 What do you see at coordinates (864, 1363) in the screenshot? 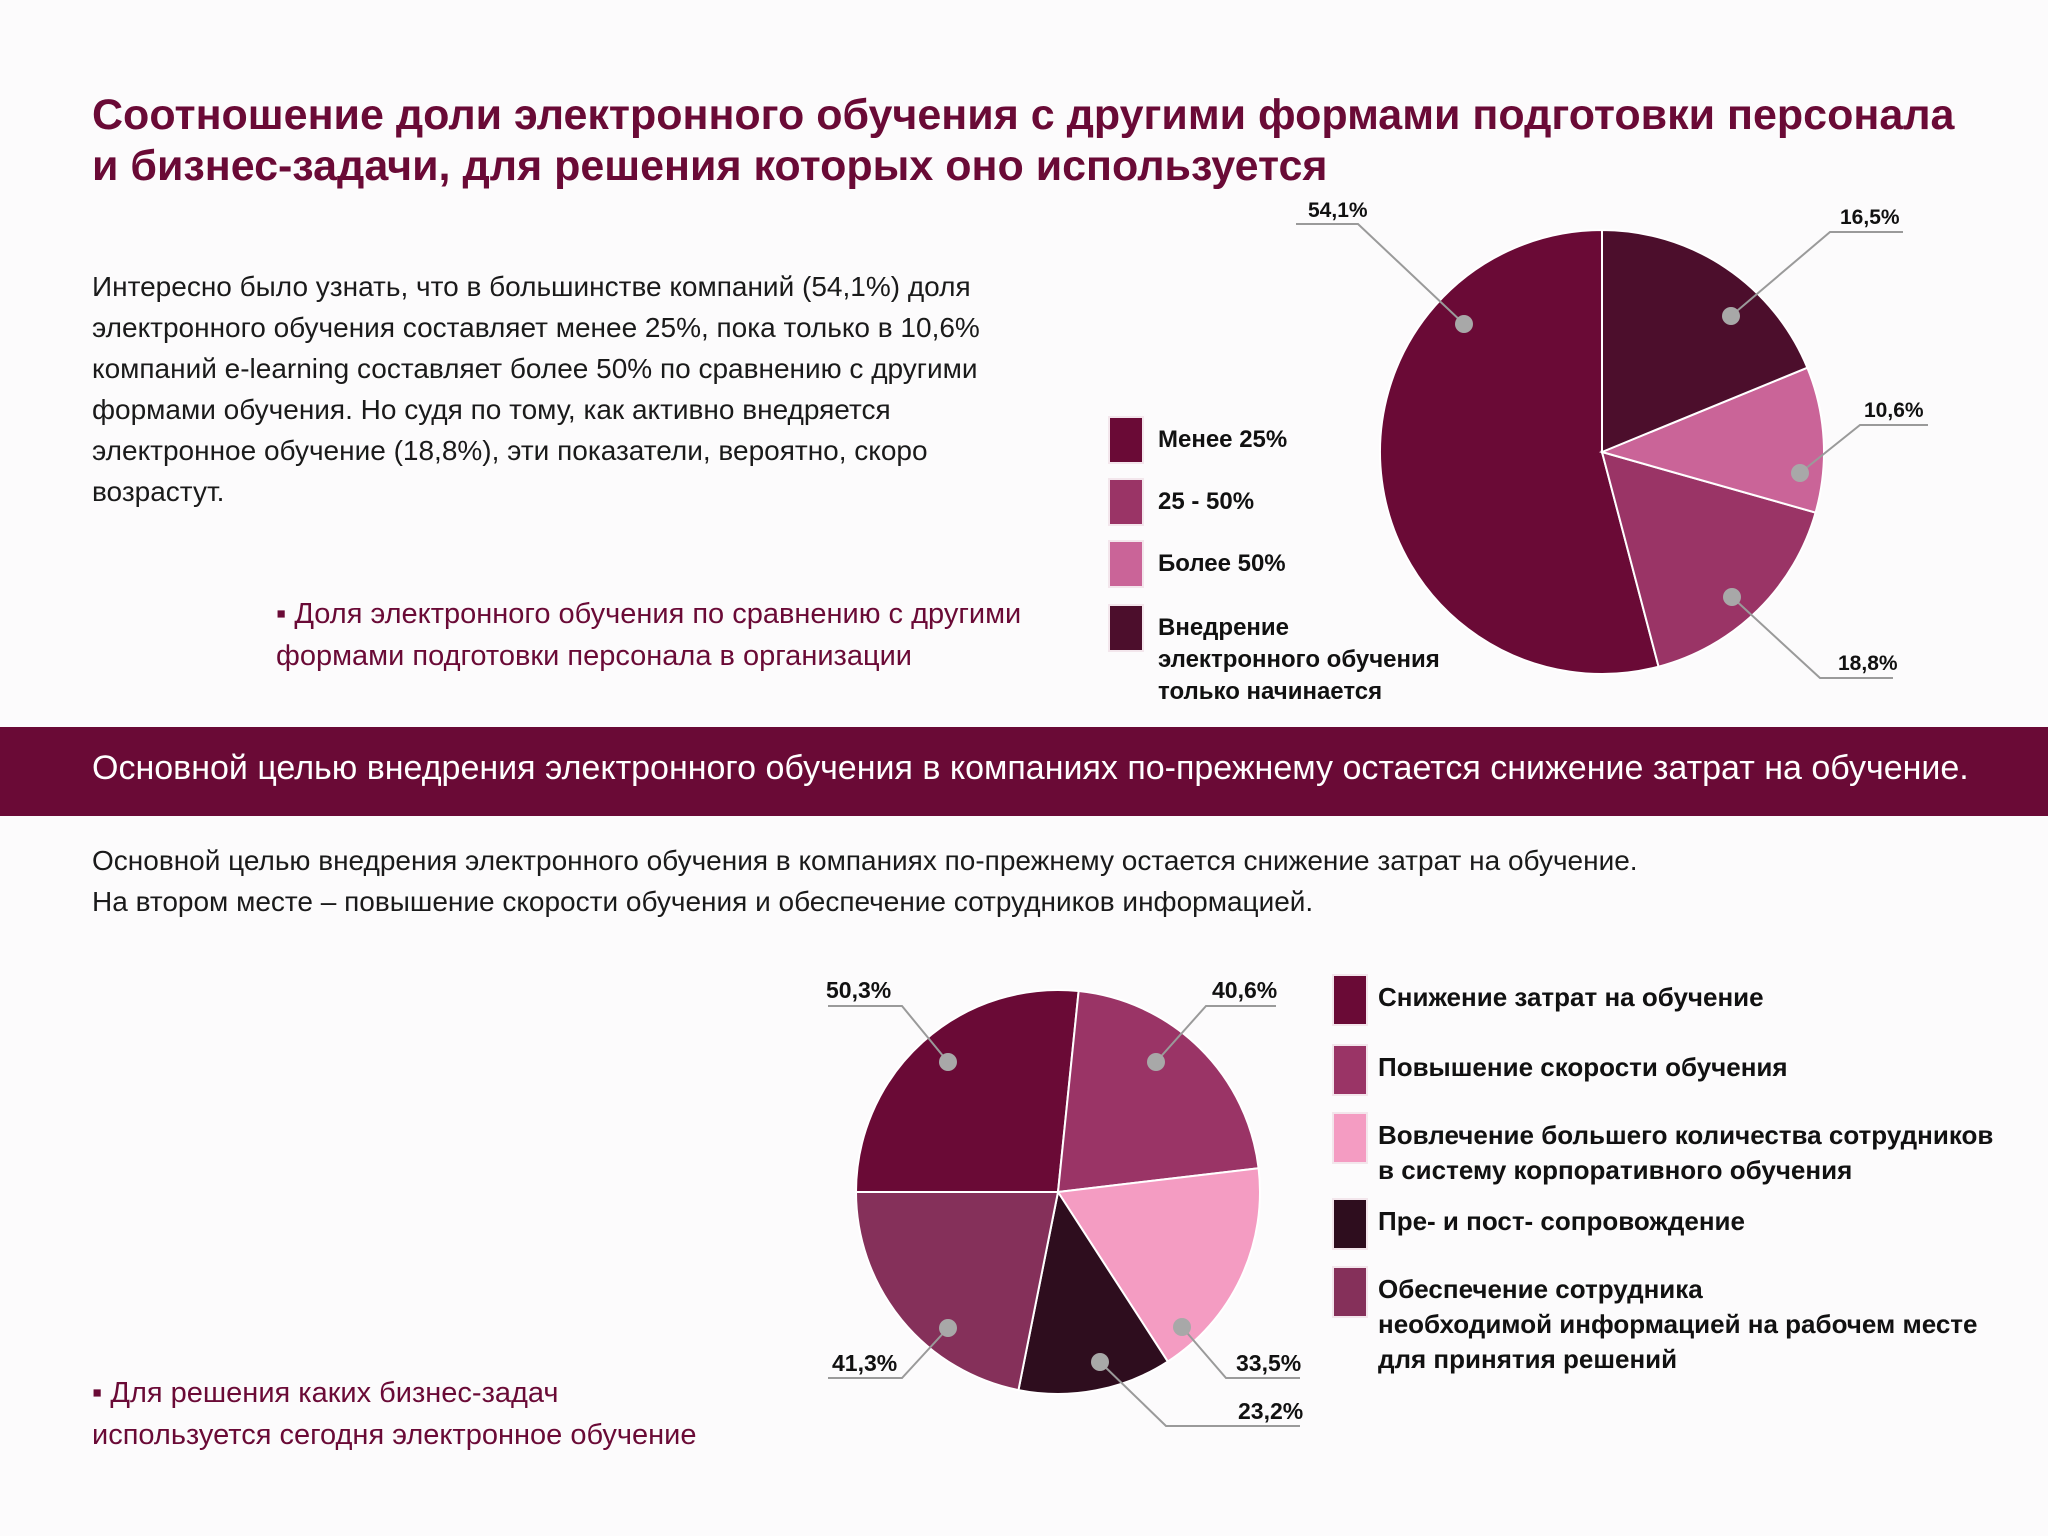
I see `data-label: 41,3%` at bounding box center [864, 1363].